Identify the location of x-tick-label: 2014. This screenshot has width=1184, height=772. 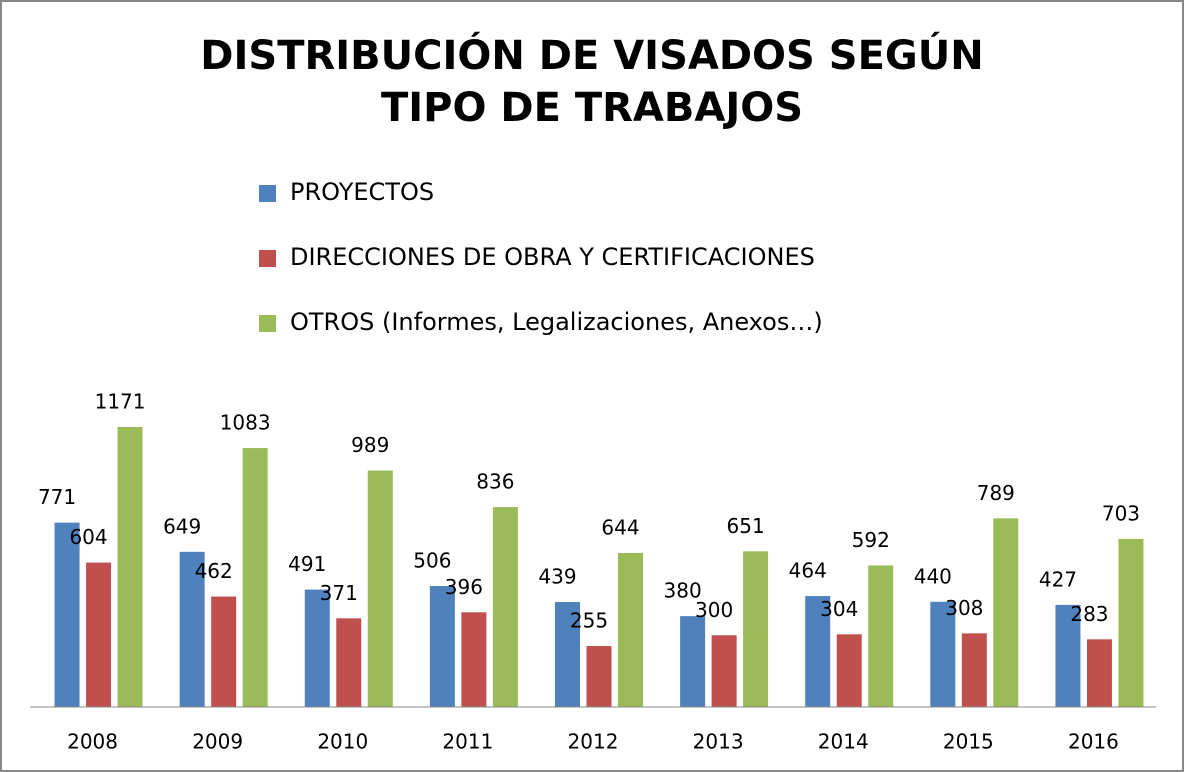
(843, 742).